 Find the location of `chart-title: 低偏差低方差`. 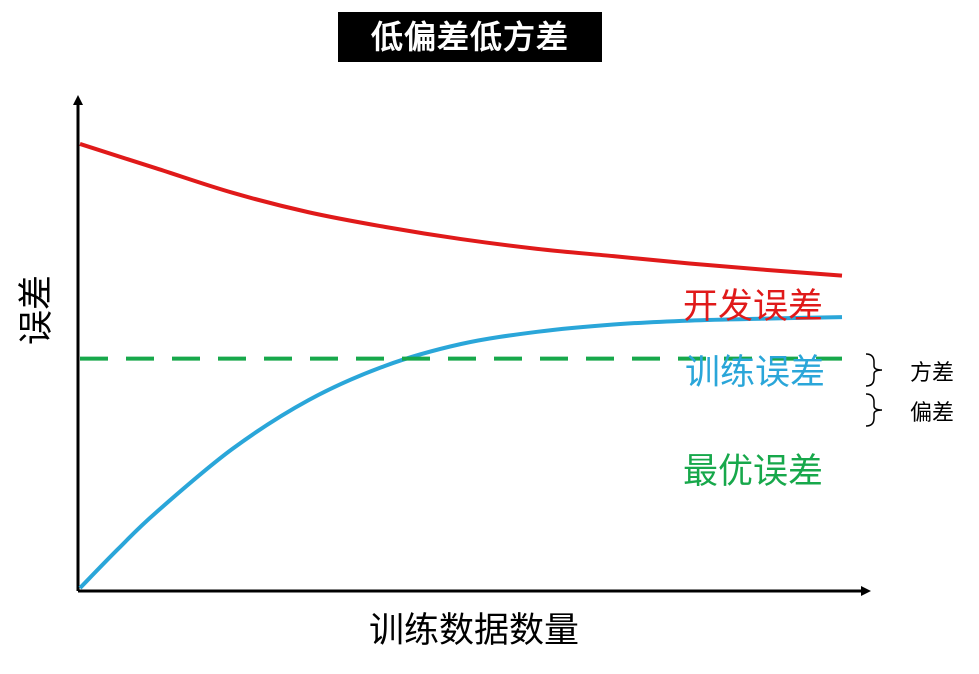

chart-title: 低偏差低方差 is located at coordinates (470, 37).